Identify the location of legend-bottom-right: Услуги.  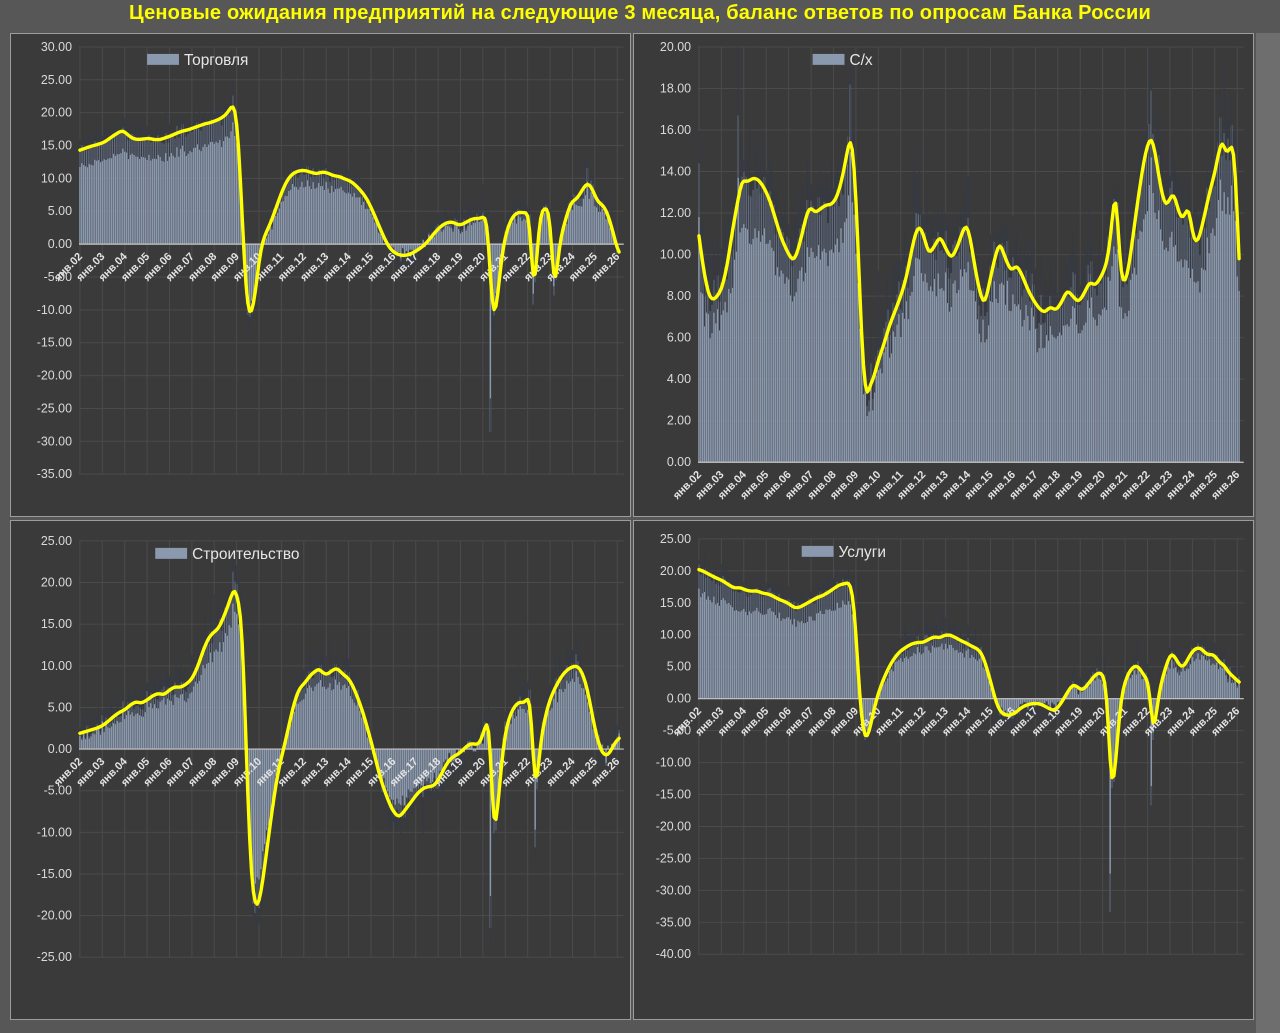
(843, 552).